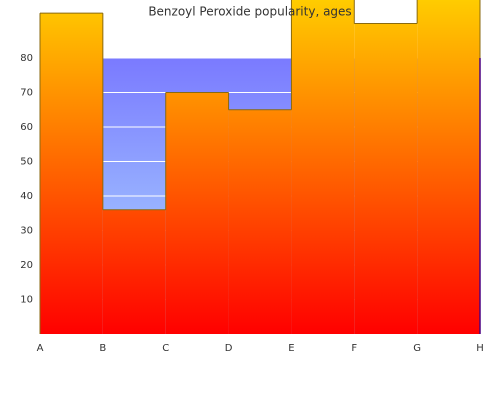 The image size is (500, 400). I want to click on y-tick-label: 30, so click(26, 231).